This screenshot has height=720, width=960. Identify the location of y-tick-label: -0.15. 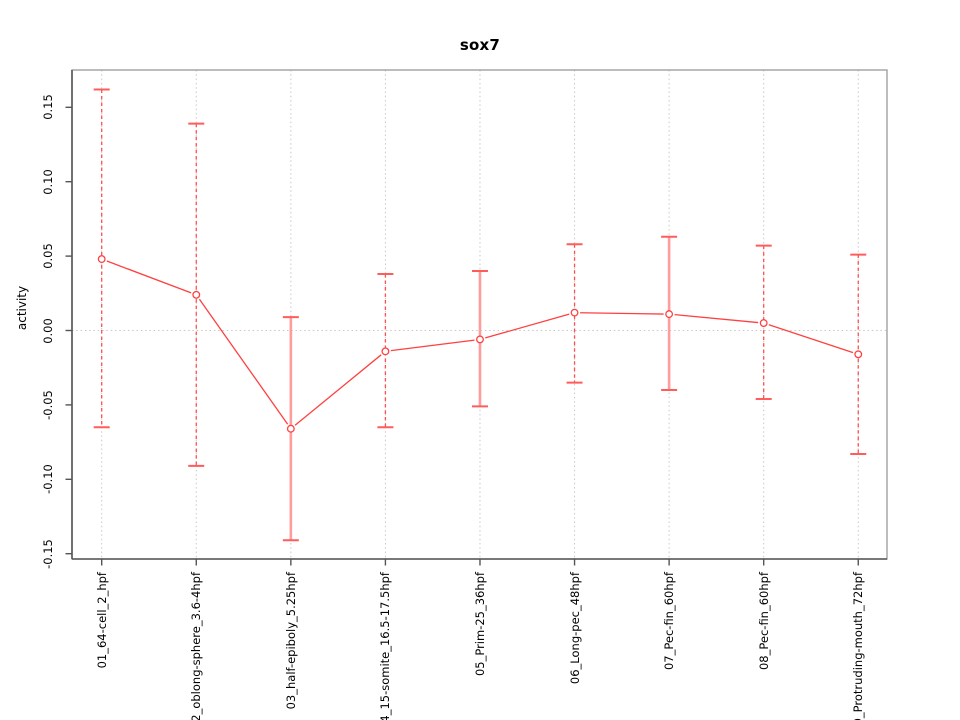
(48, 553).